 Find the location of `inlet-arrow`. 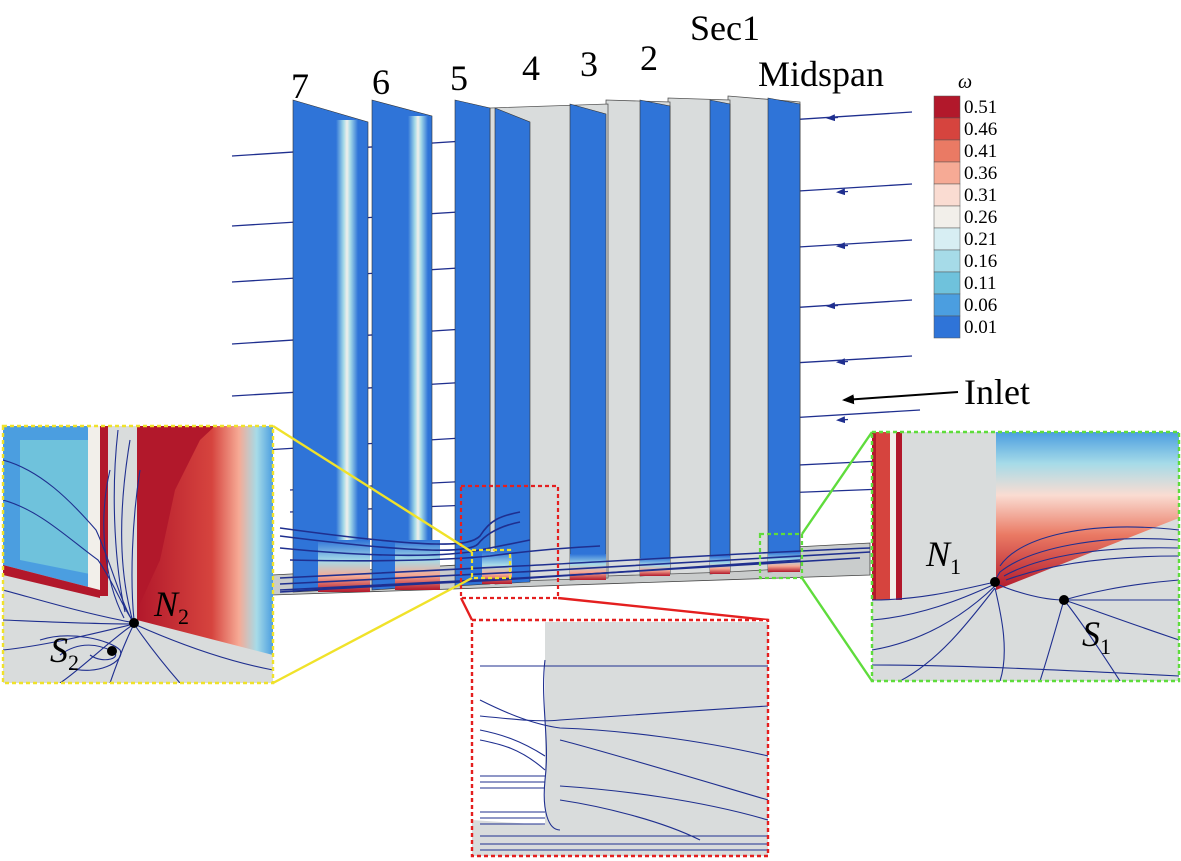

inlet-arrow is located at coordinates (900, 398).